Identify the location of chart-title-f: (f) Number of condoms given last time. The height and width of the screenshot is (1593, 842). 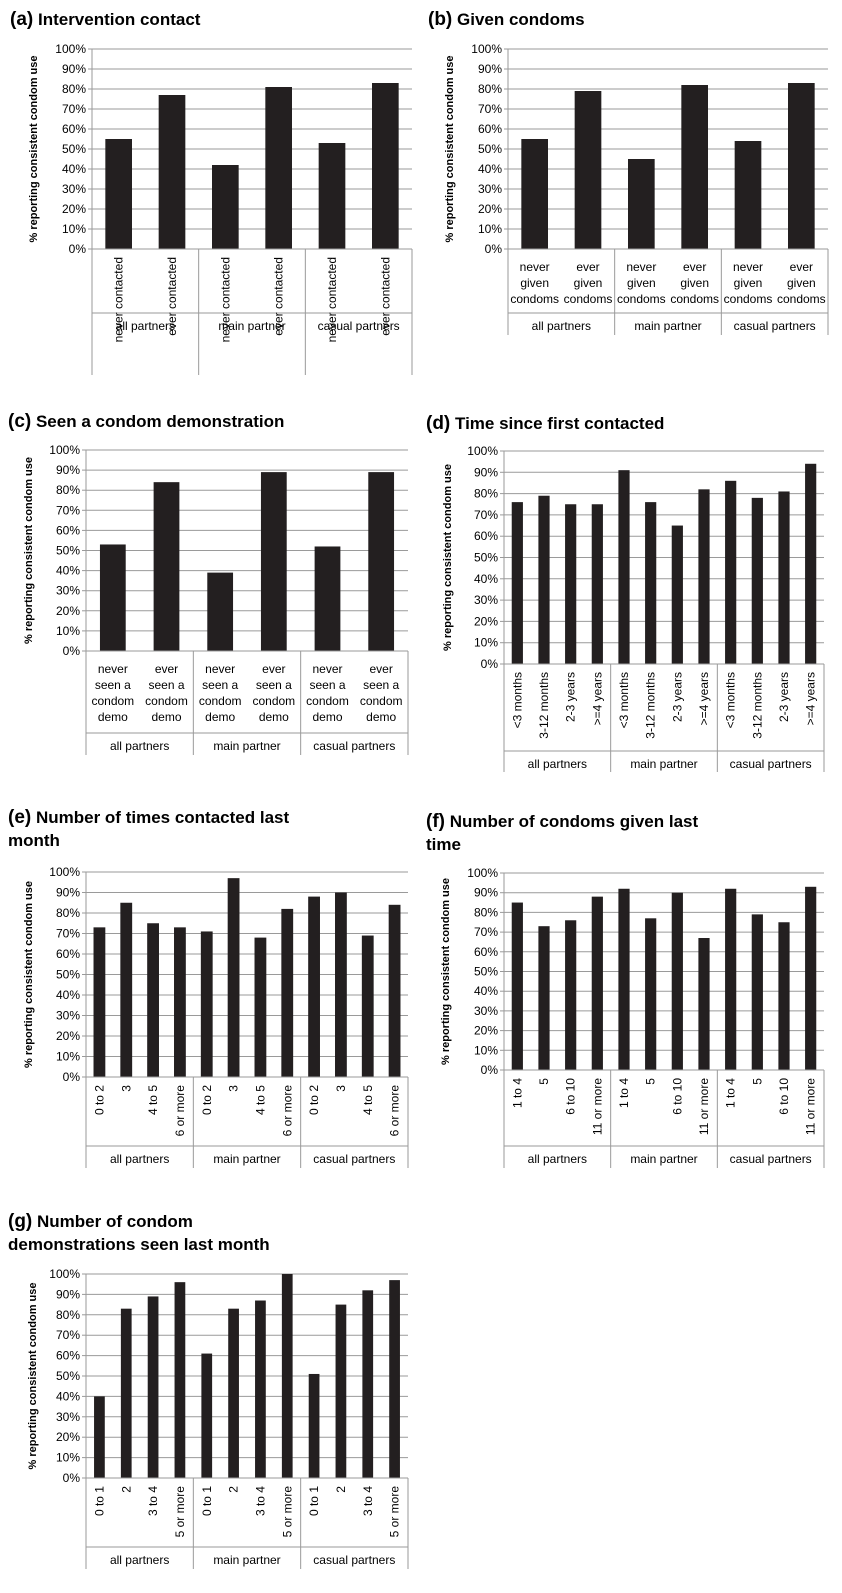
(576, 833).